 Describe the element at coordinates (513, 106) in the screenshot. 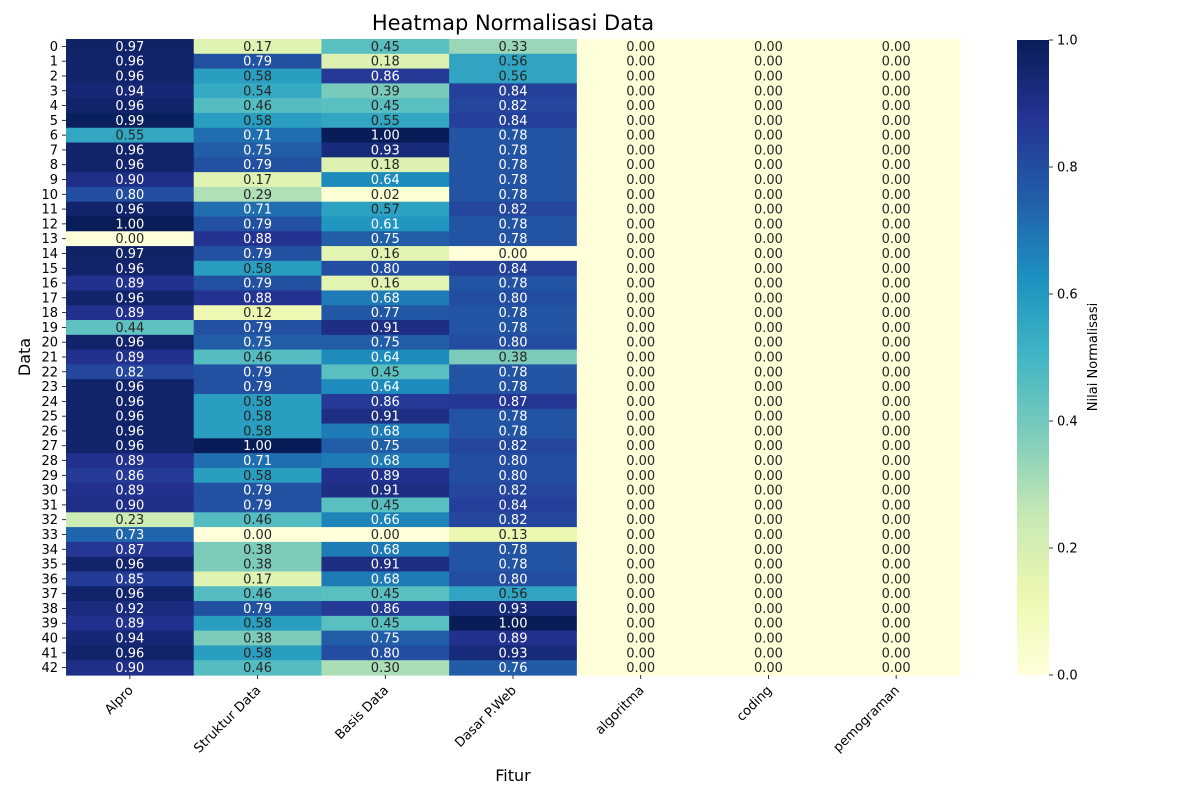

I see `cell-value-label: 0.82` at that location.